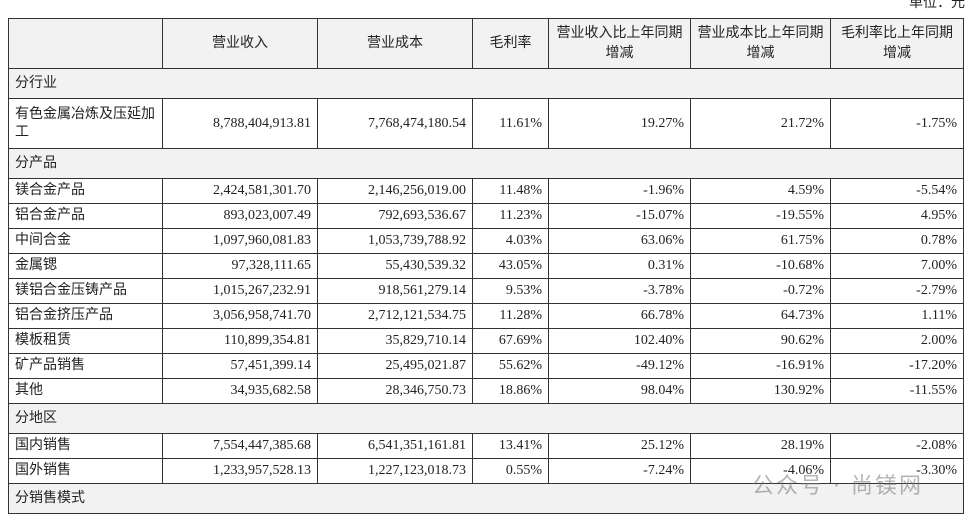 The height and width of the screenshot is (520, 975). I want to click on cell: -7.24%, so click(619, 471).